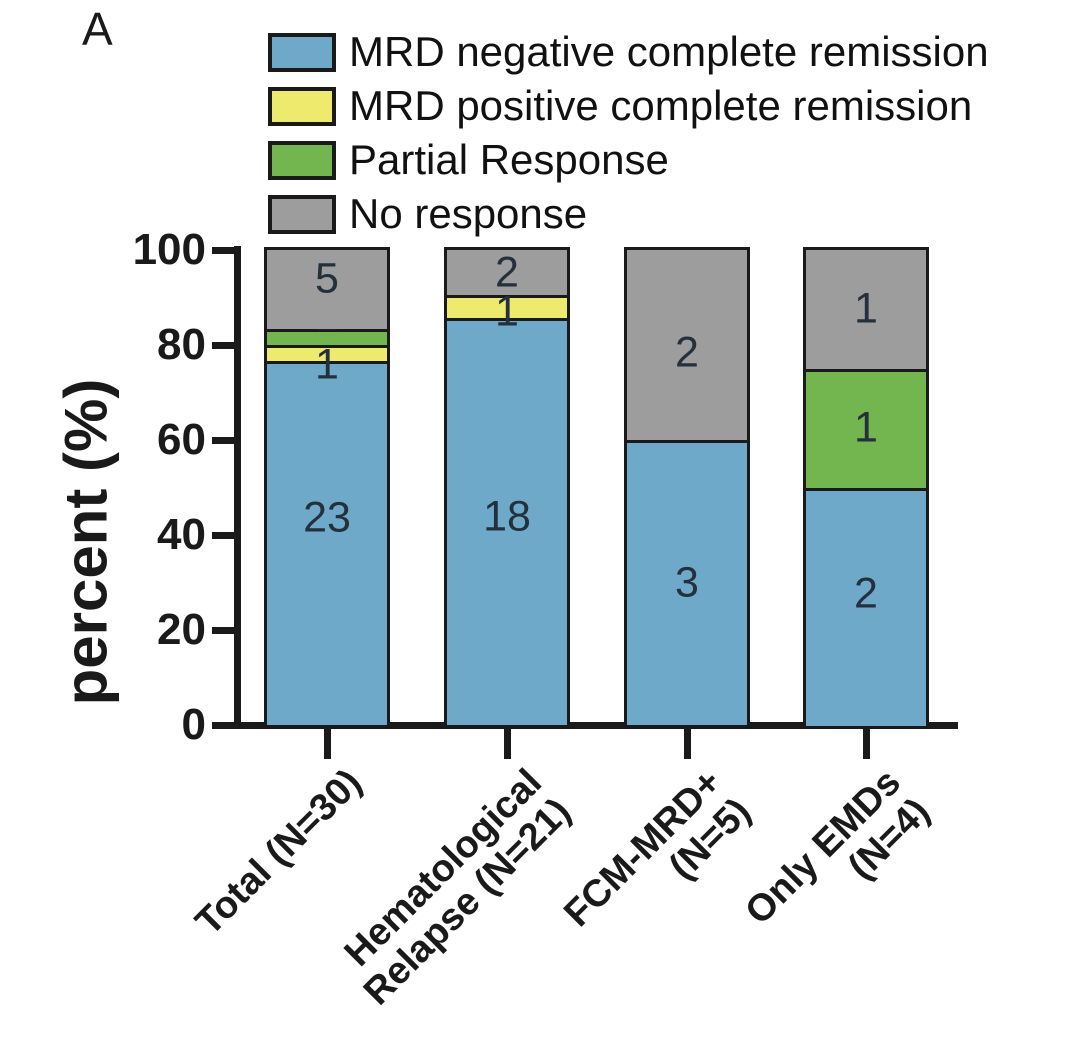  What do you see at coordinates (669, 51) in the screenshot?
I see `legend-label: MRD negative complete remission` at bounding box center [669, 51].